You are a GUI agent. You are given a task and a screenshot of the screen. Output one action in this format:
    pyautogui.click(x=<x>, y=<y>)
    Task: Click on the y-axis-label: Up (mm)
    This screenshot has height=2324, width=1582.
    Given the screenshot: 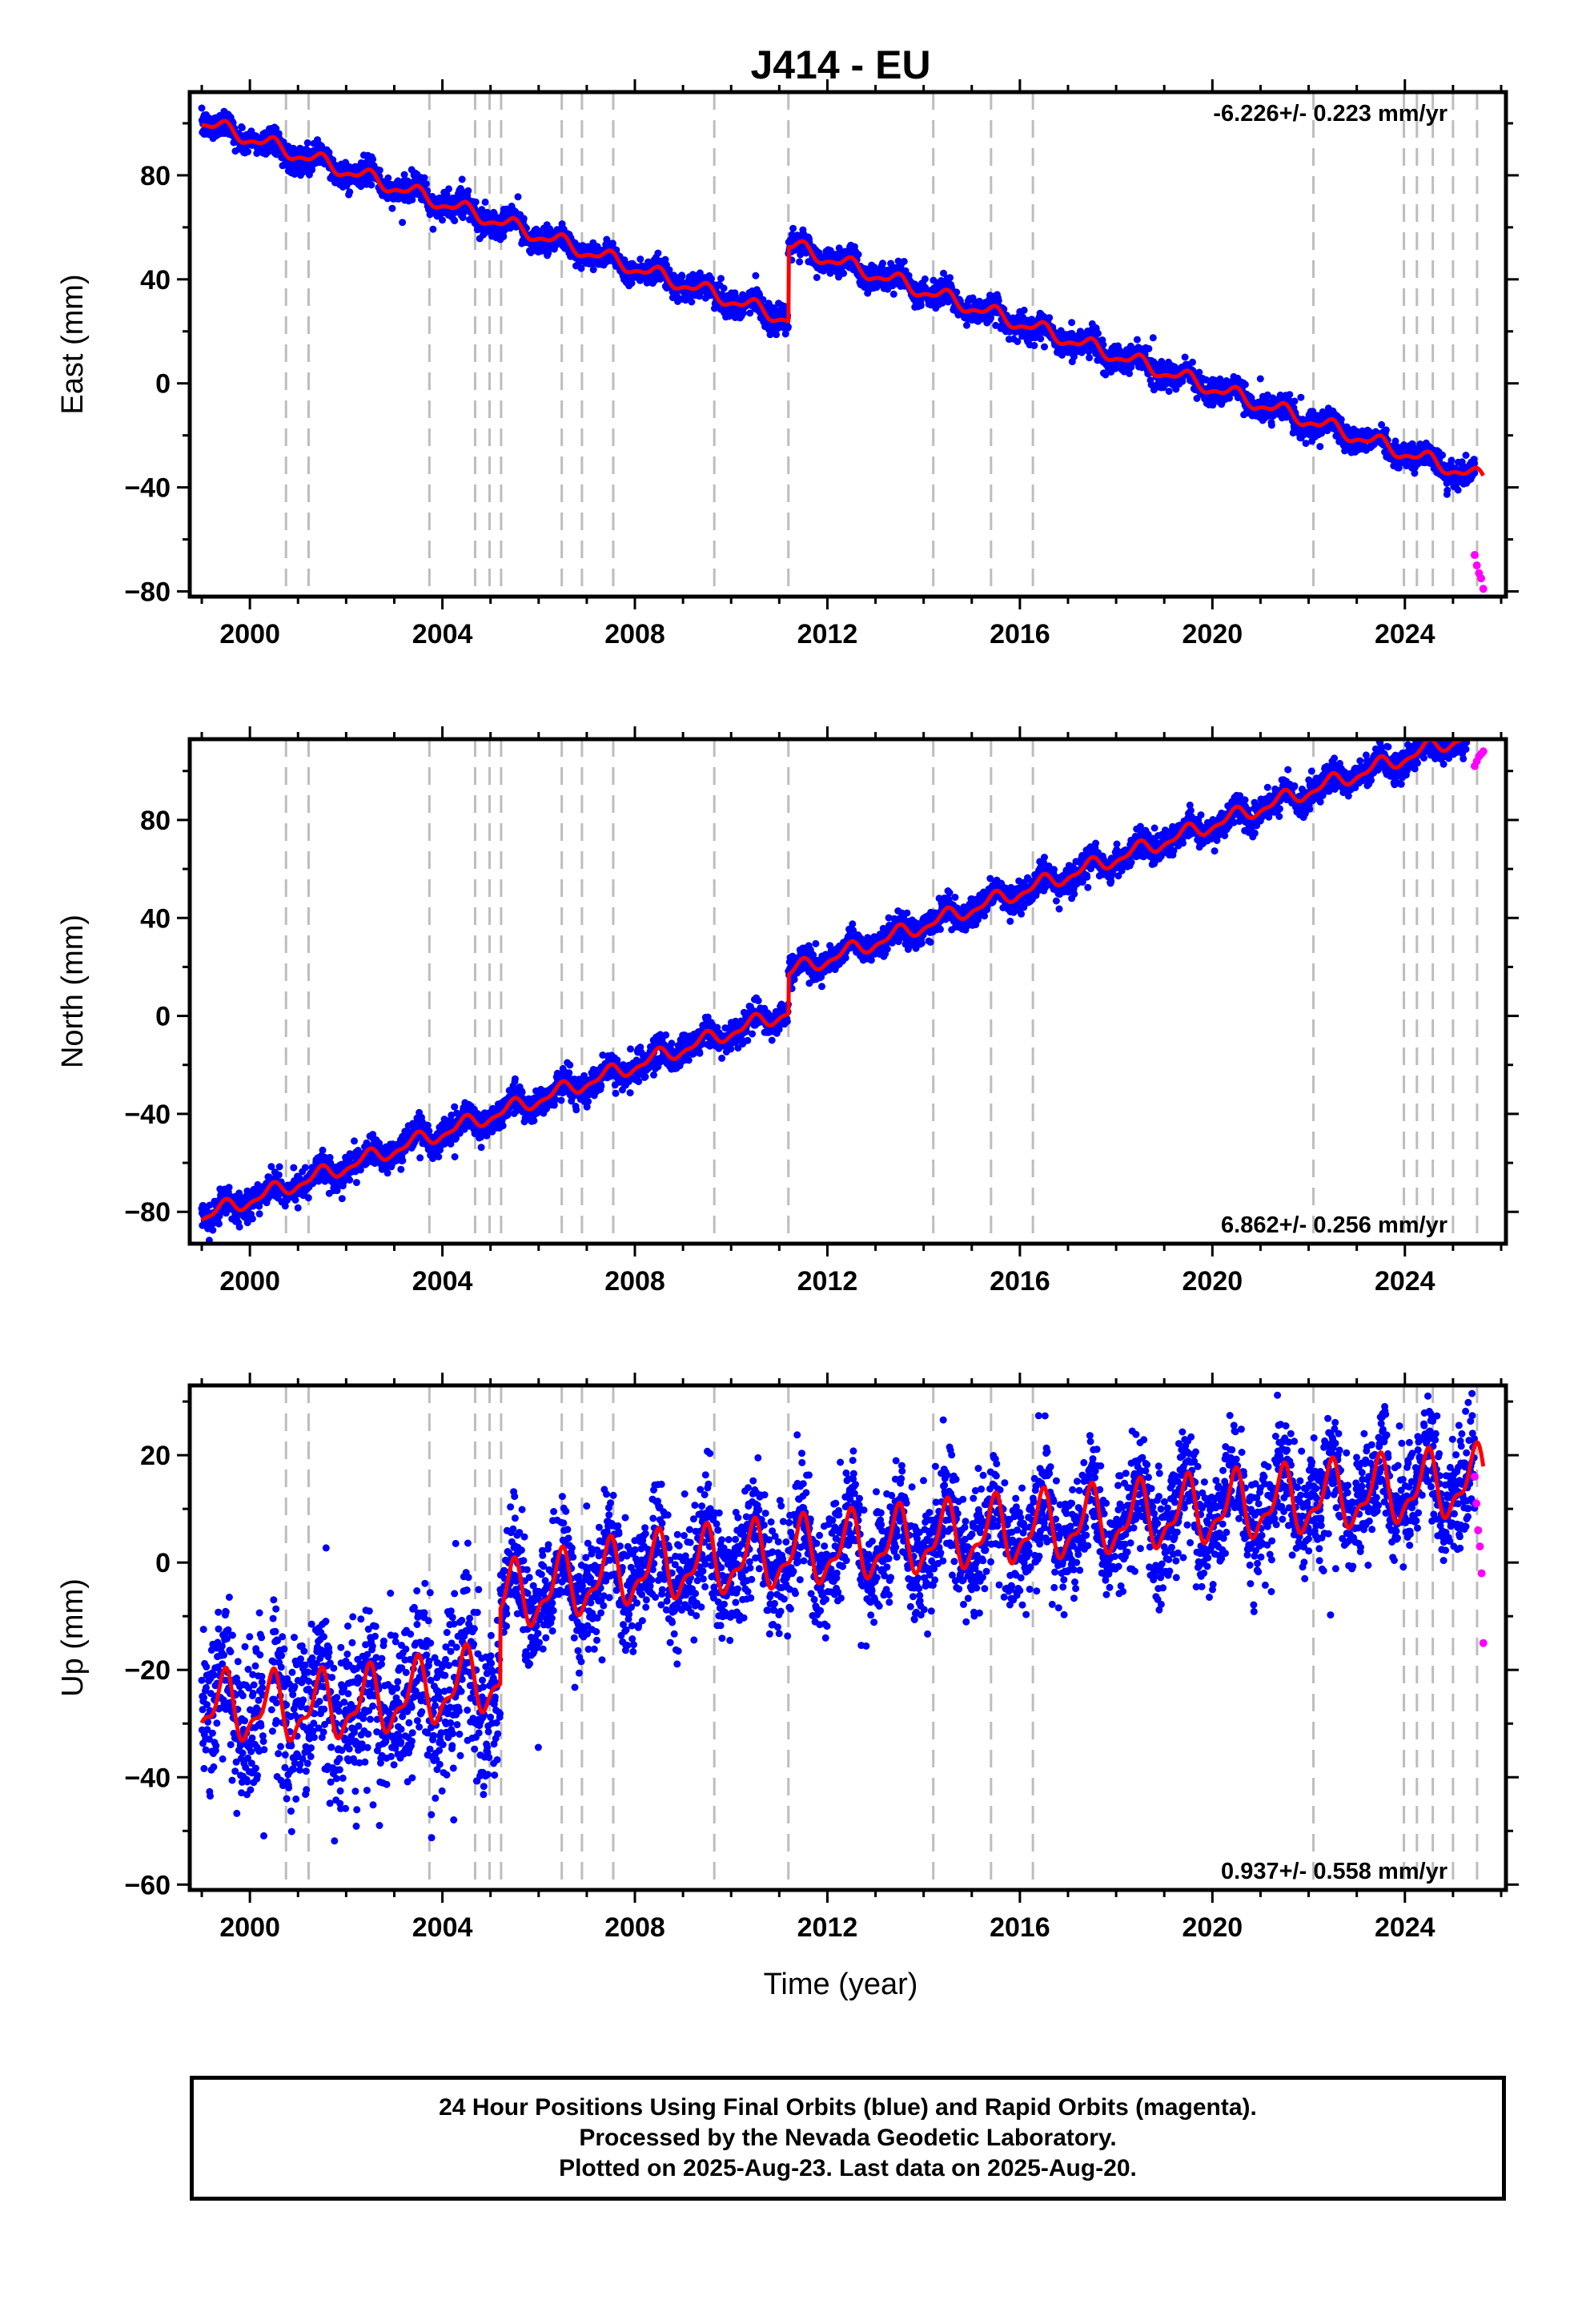 What is the action you would take?
    pyautogui.click(x=73, y=1637)
    